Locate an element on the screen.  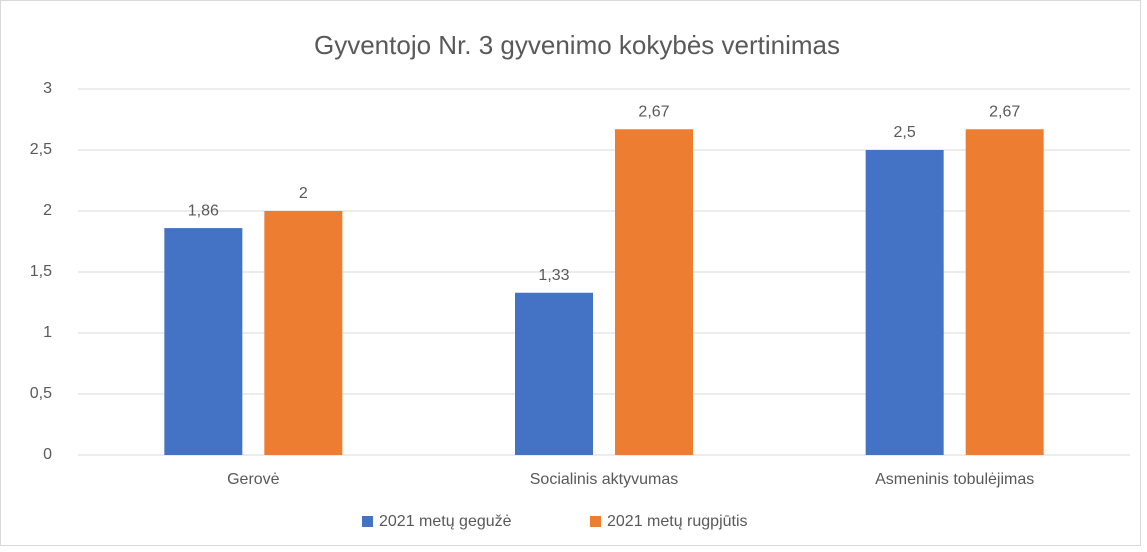
y-tick-label: 1,5 is located at coordinates (41, 271).